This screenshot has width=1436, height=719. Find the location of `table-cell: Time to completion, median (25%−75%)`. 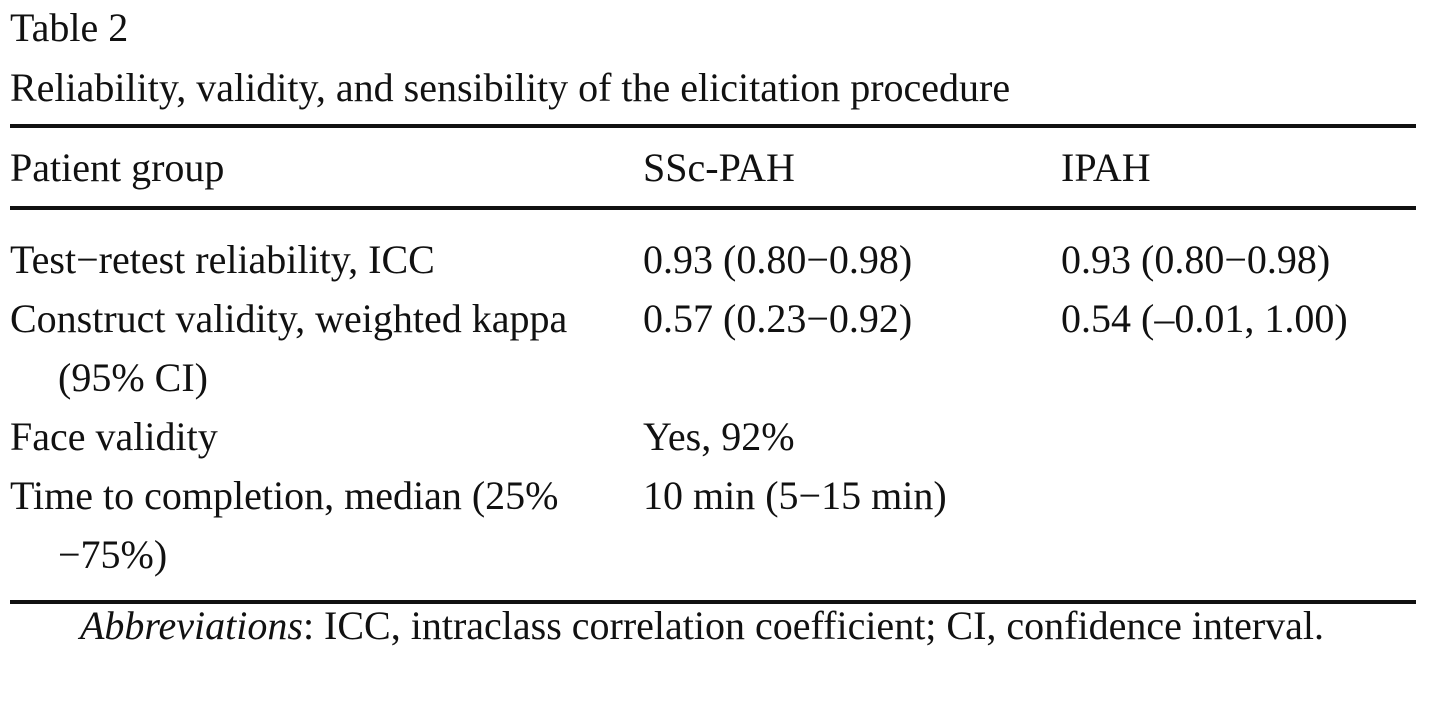

table-cell: Time to completion, median (25%−75%) is located at coordinates (284, 525).